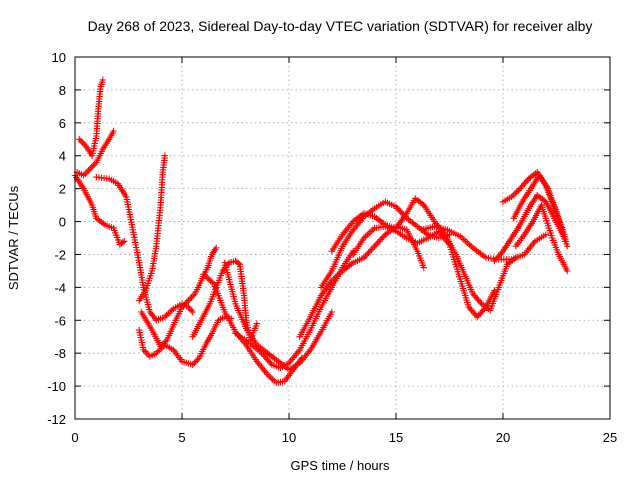  Describe the element at coordinates (60, 254) in the screenshot. I see `y-tick-label: -2` at that location.